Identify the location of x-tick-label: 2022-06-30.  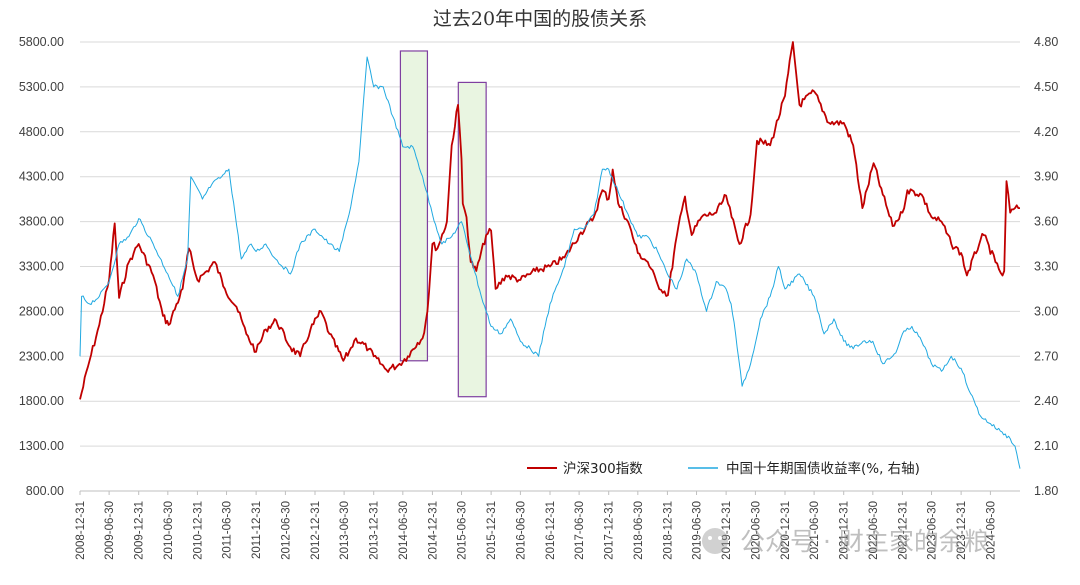
(874, 530).